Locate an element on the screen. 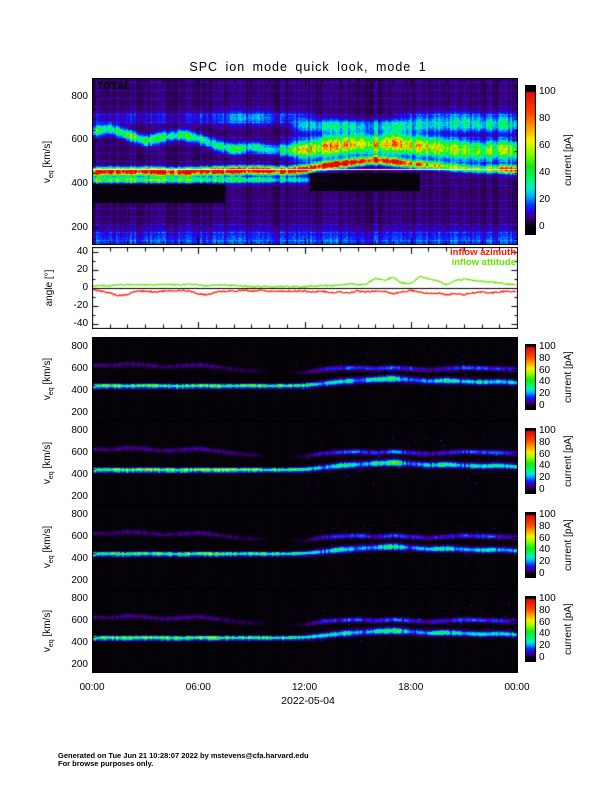 This screenshot has height=792, width=612. colorbar-total-canvas is located at coordinates (530, 160).